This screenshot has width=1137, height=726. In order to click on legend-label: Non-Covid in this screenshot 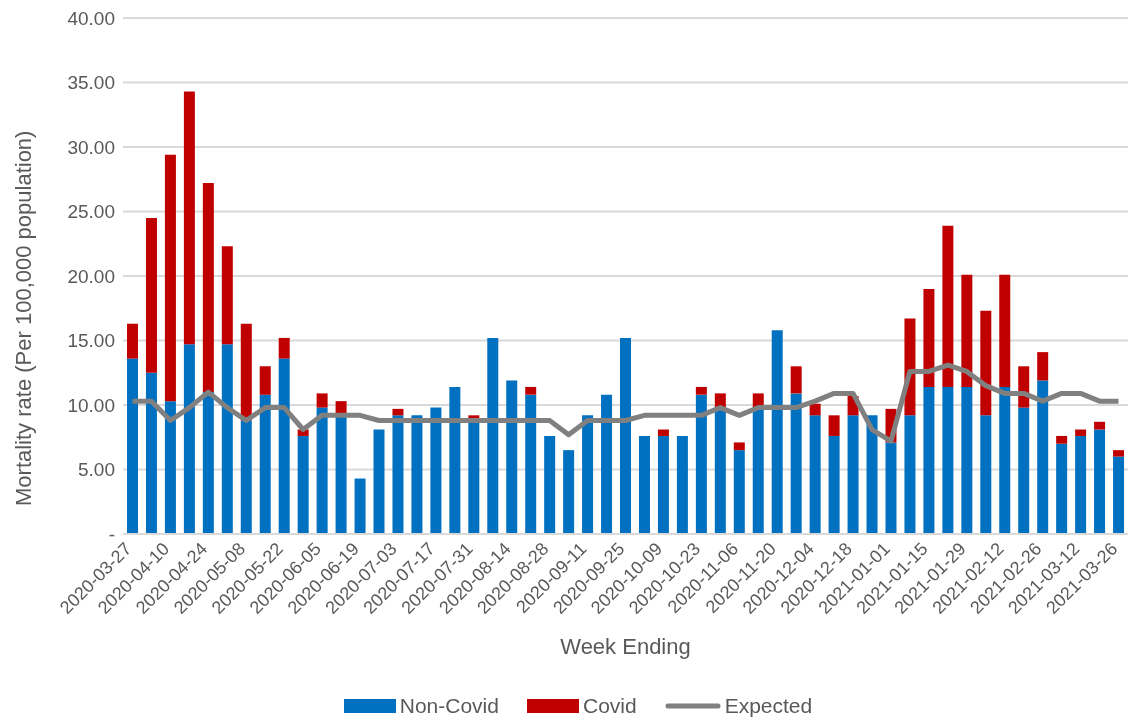, I will do `click(448, 706)`.